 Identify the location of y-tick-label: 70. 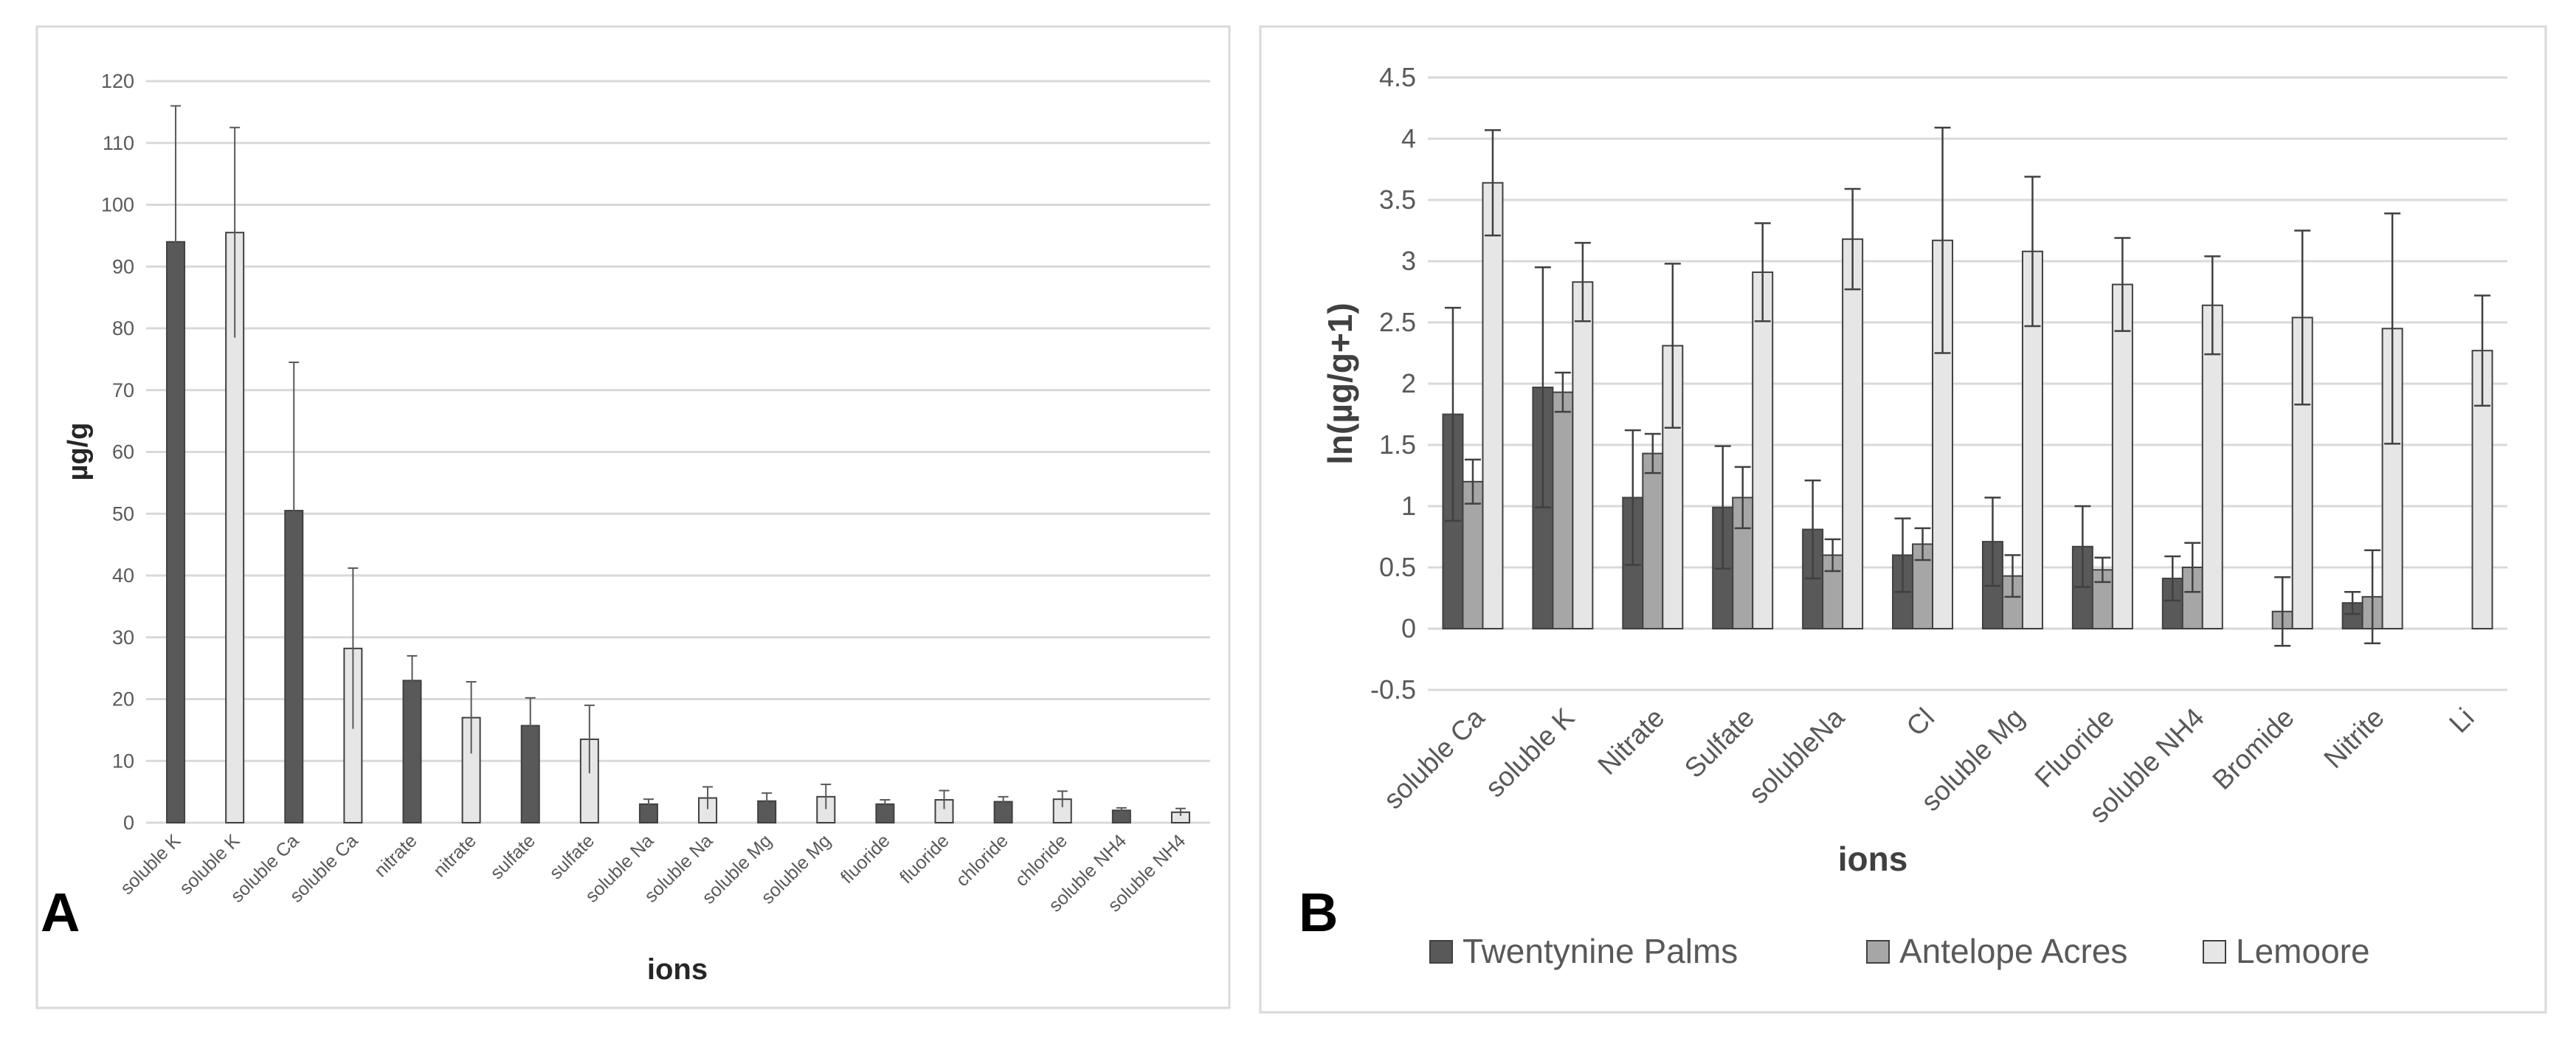
(123, 390).